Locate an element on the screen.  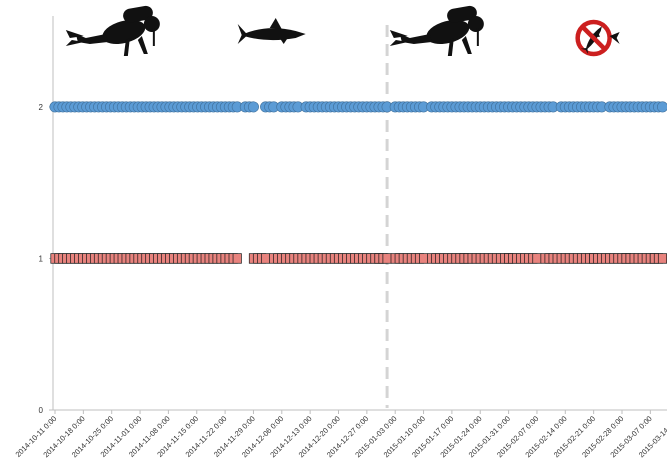
series-y2-markers is located at coordinates (358, 107).